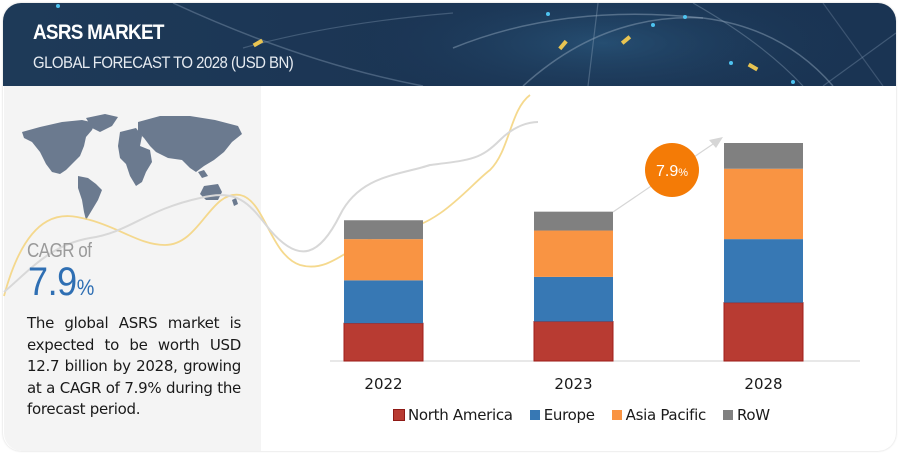  I want to click on cagr-callout-circle, so click(672, 170).